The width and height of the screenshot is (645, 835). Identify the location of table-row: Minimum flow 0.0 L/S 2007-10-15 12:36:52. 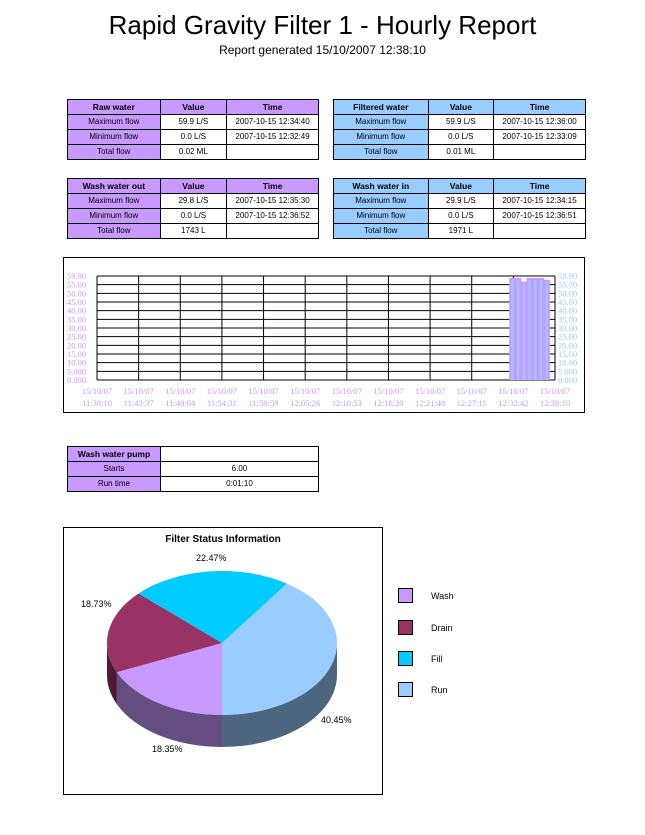
(193, 216).